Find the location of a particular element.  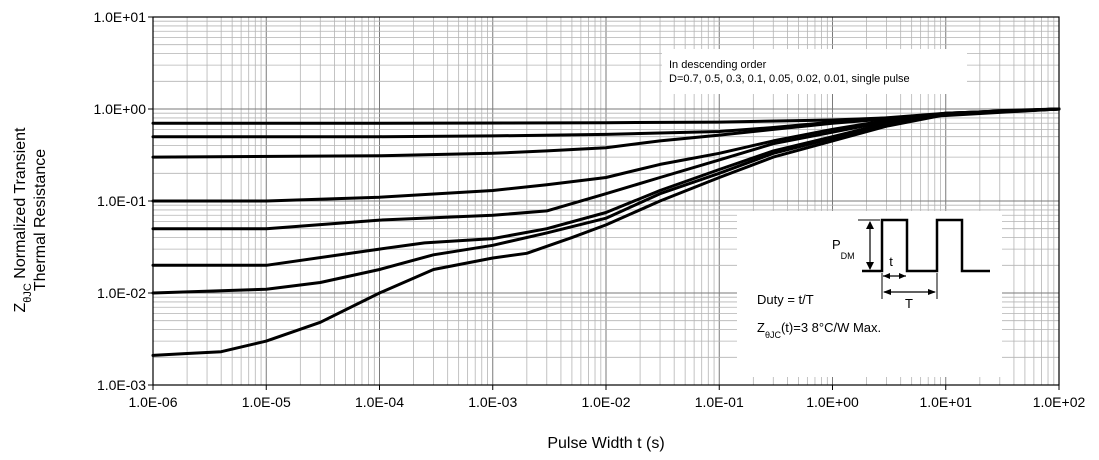

y-tick-label: 1.0E-02 is located at coordinates (121, 293).